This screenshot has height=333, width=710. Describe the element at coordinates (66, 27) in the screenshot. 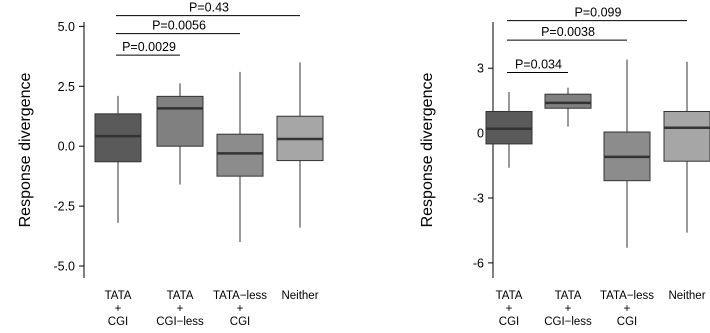

I see `y-tick-label: 5.0` at that location.